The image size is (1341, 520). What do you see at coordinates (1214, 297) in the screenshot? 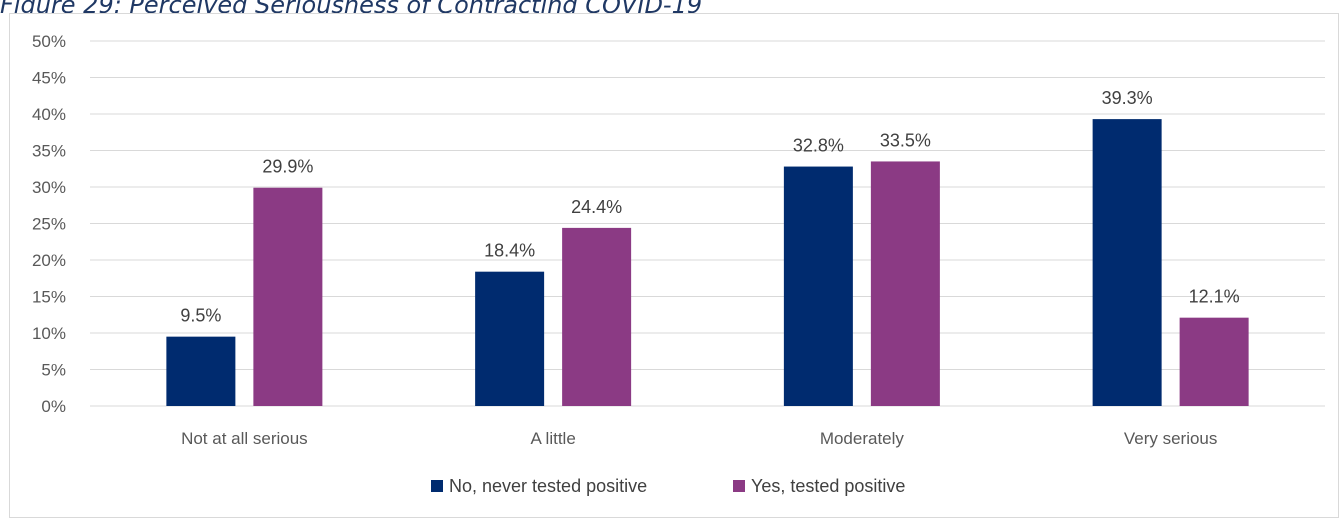
I see `data-label: 12.1%` at bounding box center [1214, 297].